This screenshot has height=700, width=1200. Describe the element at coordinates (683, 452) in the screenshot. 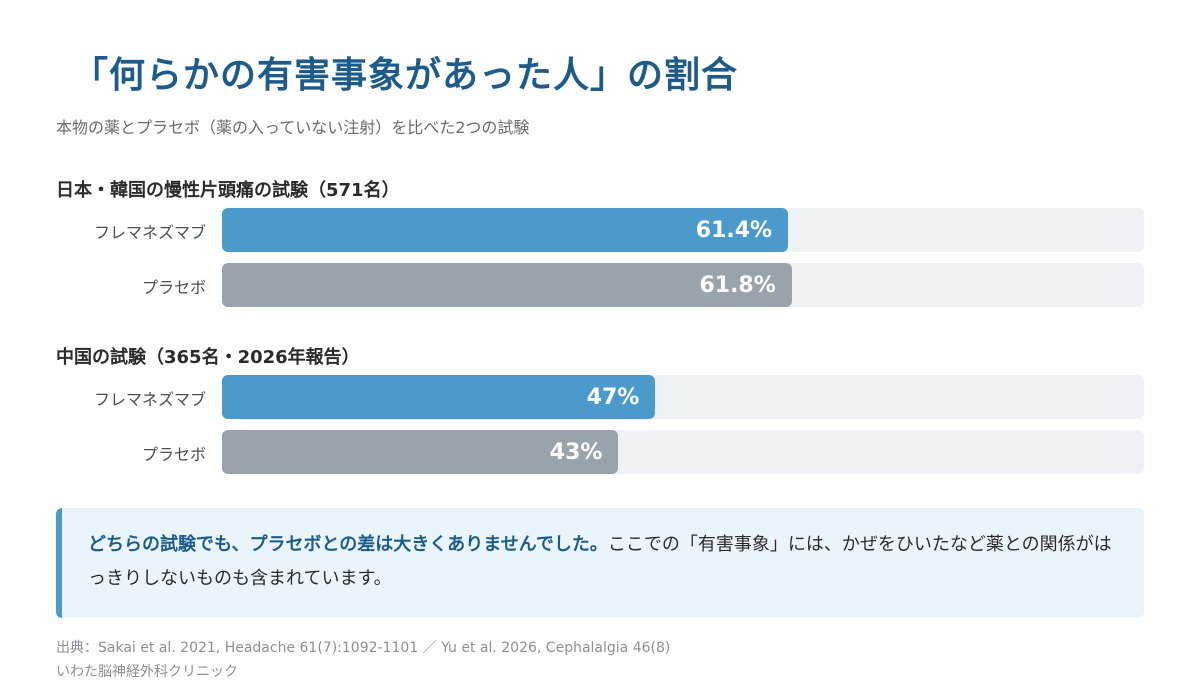

I see `bar-track: 43%` at that location.